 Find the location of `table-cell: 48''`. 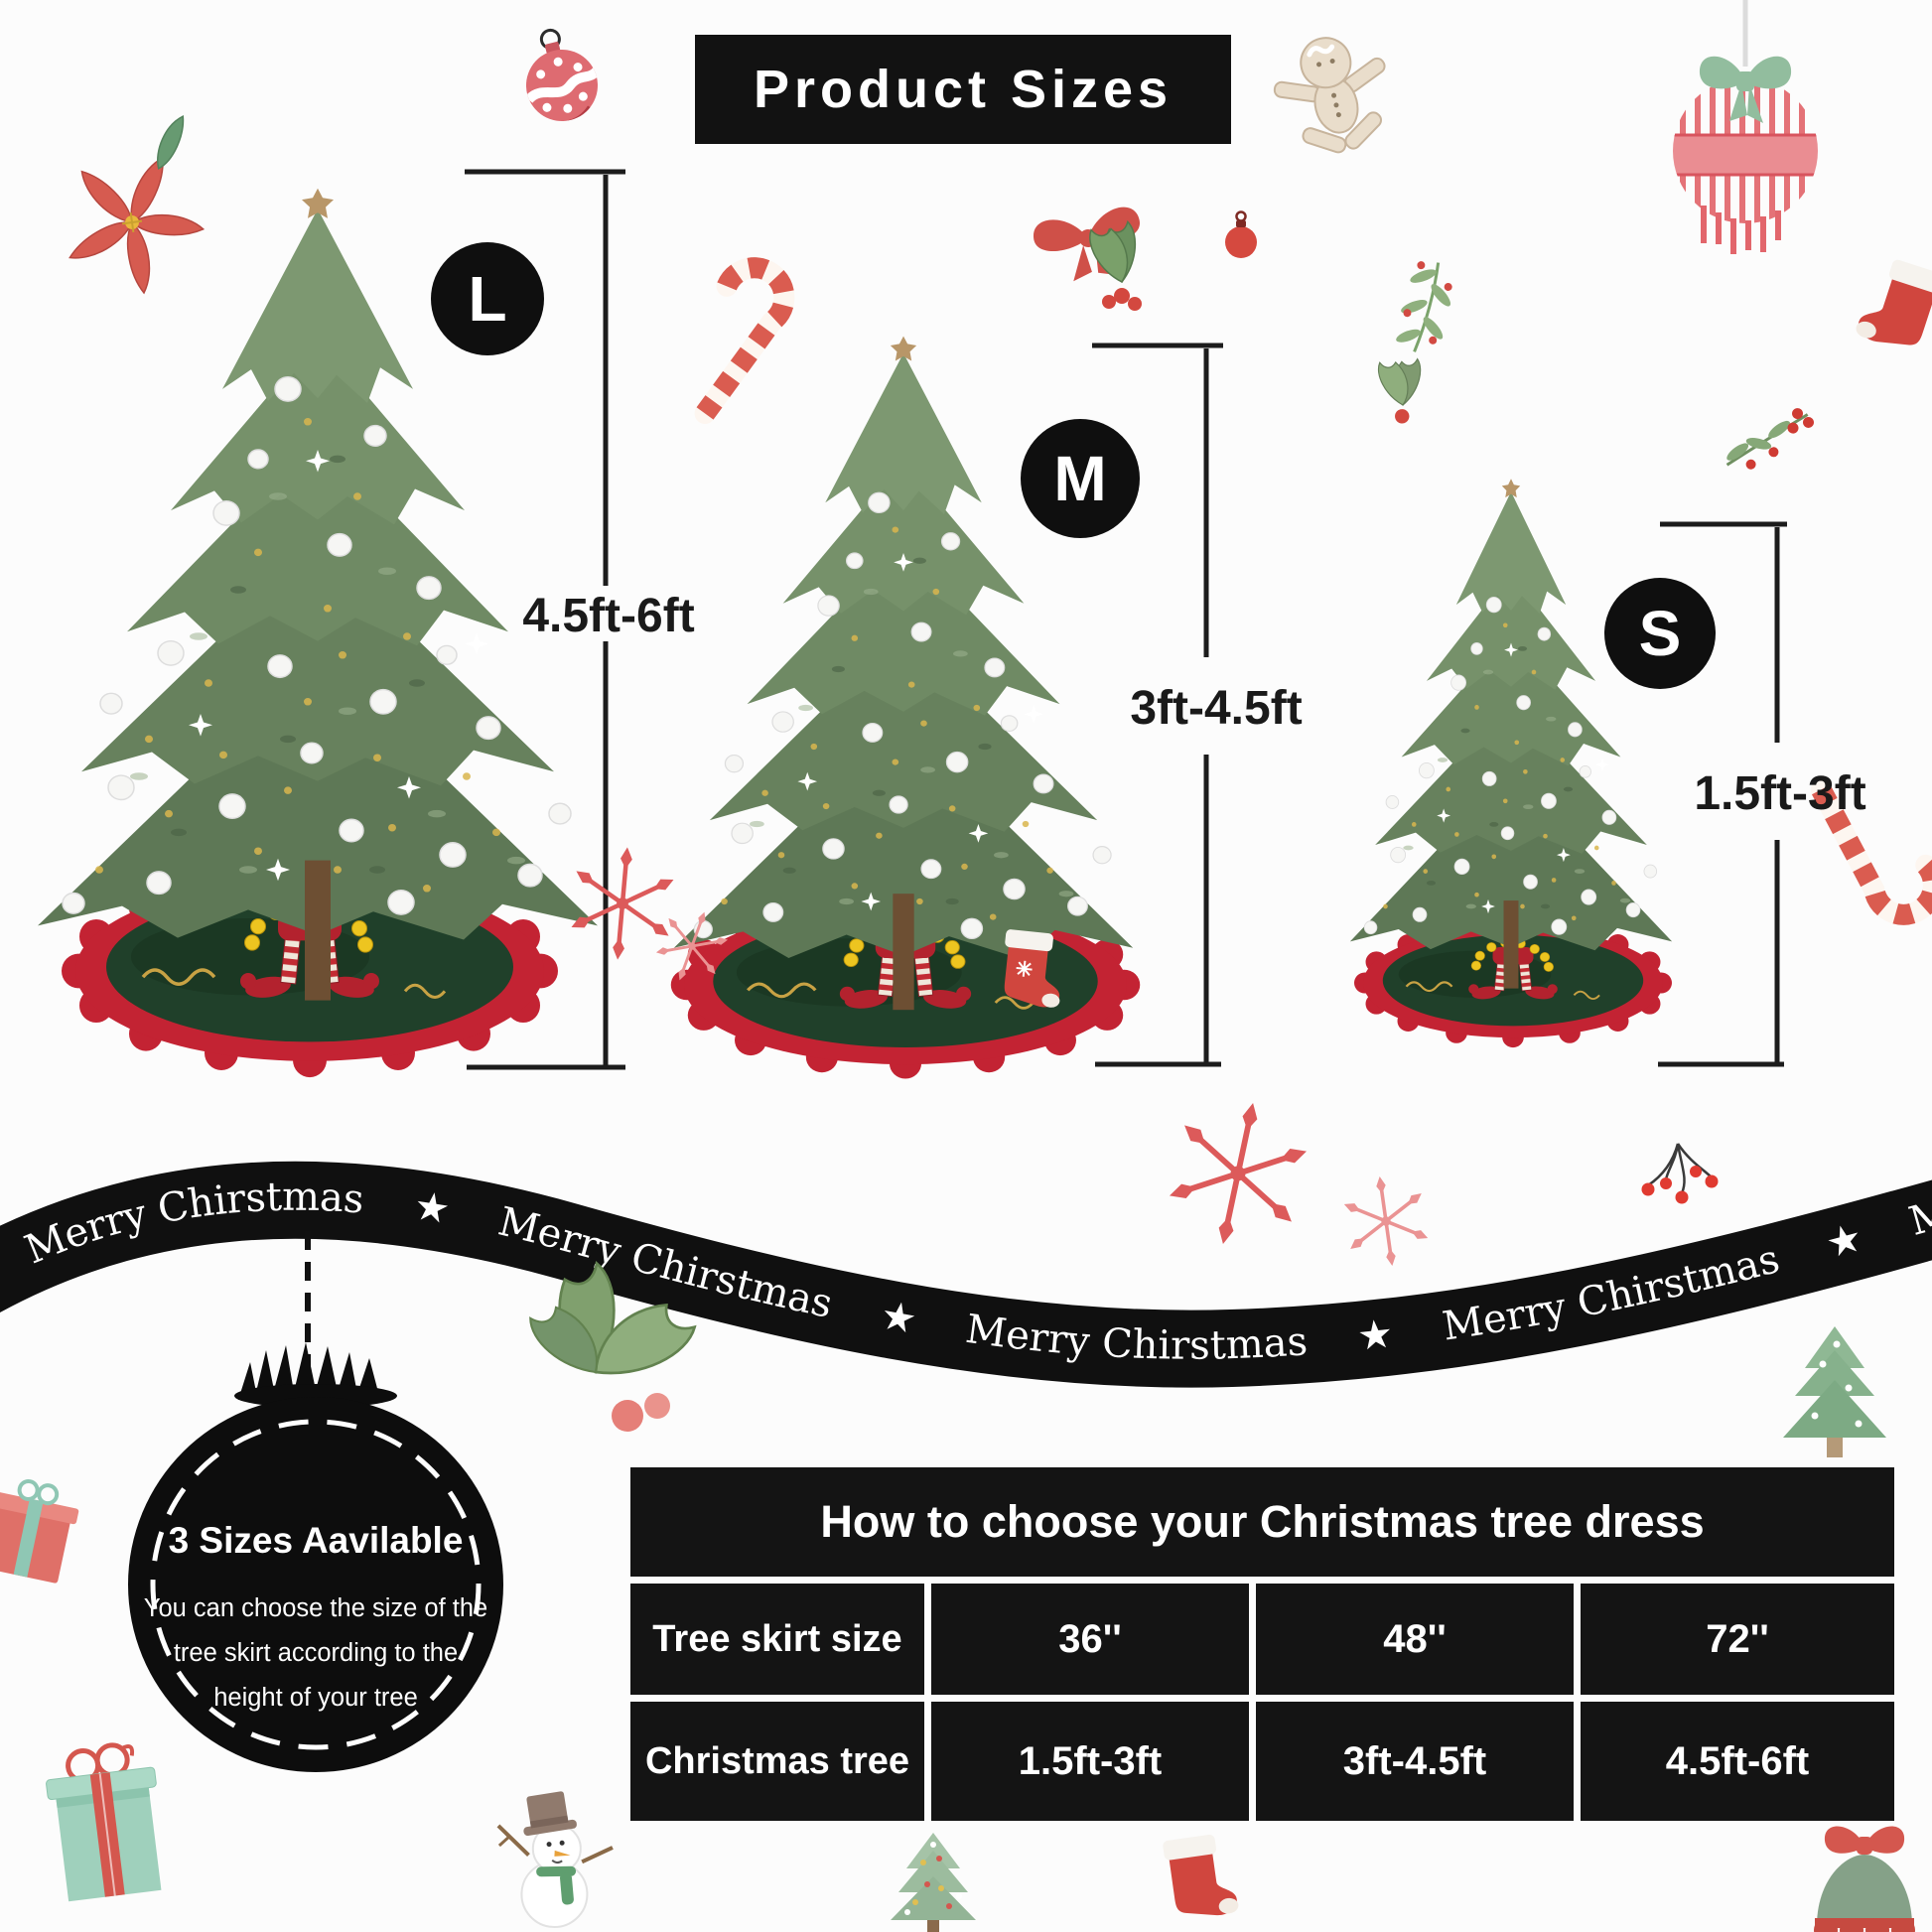

table-cell: 48'' is located at coordinates (1415, 1640).